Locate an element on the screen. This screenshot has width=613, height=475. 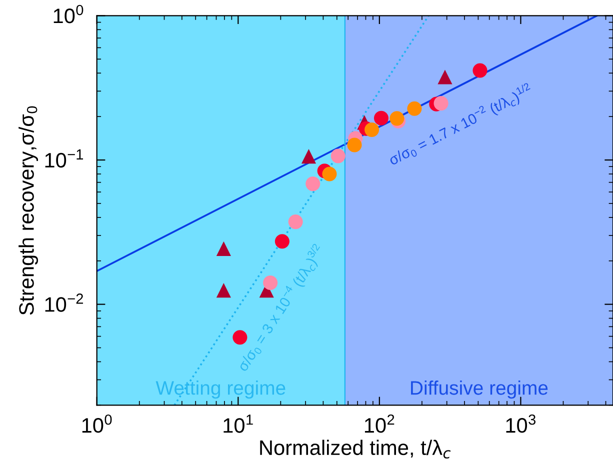
y-axis-title: Strength recovery,σ/σ$_{0}$ is located at coordinates (28, 210).